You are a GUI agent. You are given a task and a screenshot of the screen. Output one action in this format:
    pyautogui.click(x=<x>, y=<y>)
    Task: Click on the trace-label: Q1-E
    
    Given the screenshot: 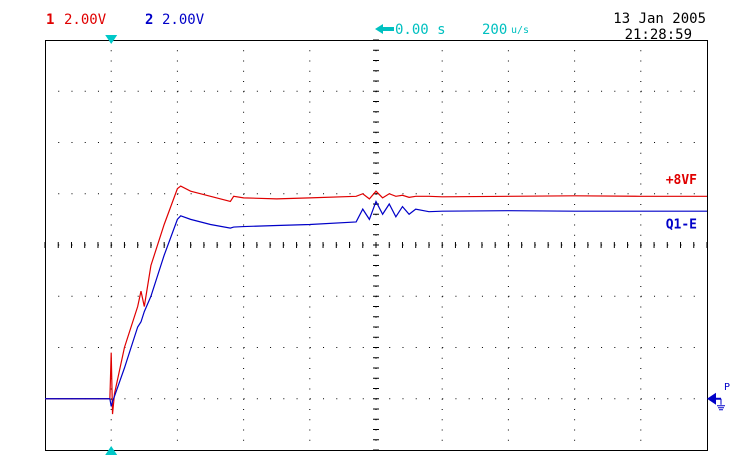 What is the action you would take?
    pyautogui.click(x=681, y=225)
    